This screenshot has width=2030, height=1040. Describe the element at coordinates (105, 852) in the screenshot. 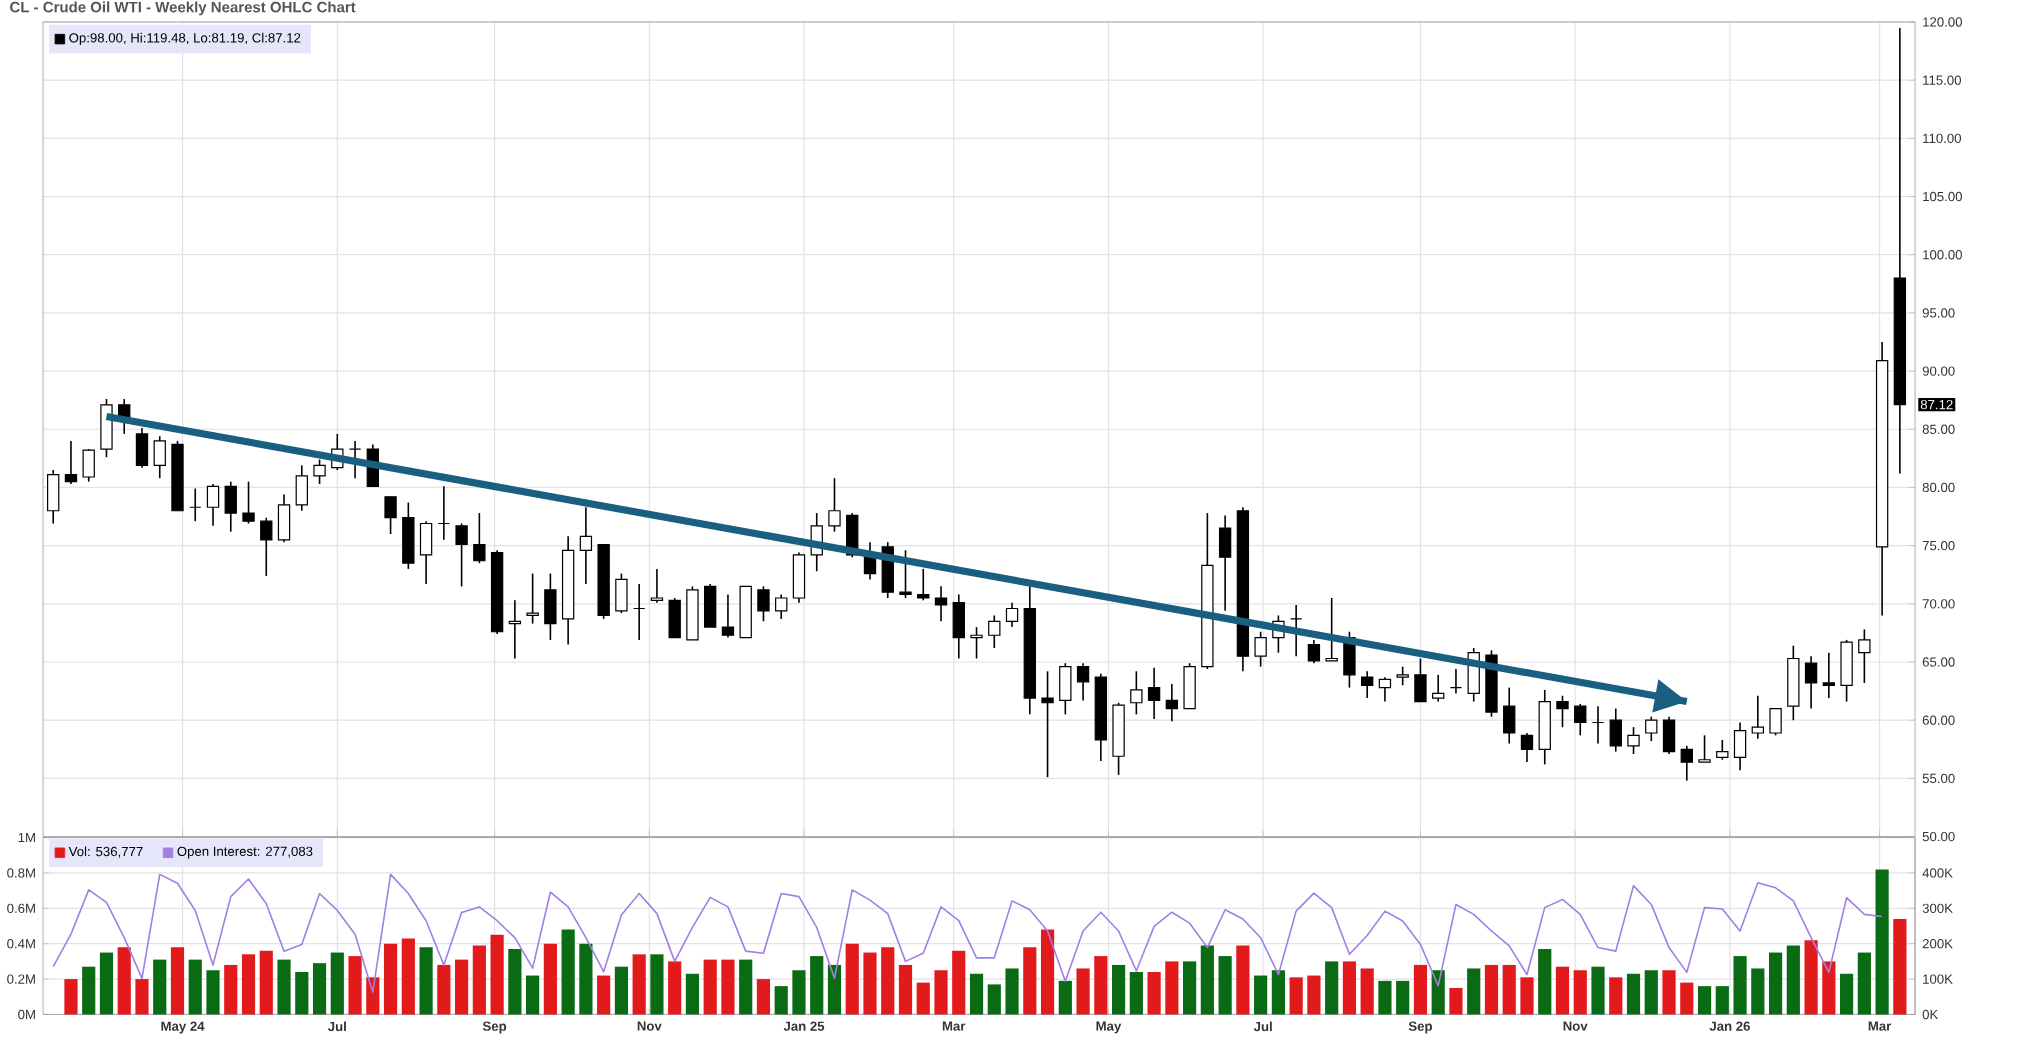

I see `legend-label: Vol: 536,777` at that location.